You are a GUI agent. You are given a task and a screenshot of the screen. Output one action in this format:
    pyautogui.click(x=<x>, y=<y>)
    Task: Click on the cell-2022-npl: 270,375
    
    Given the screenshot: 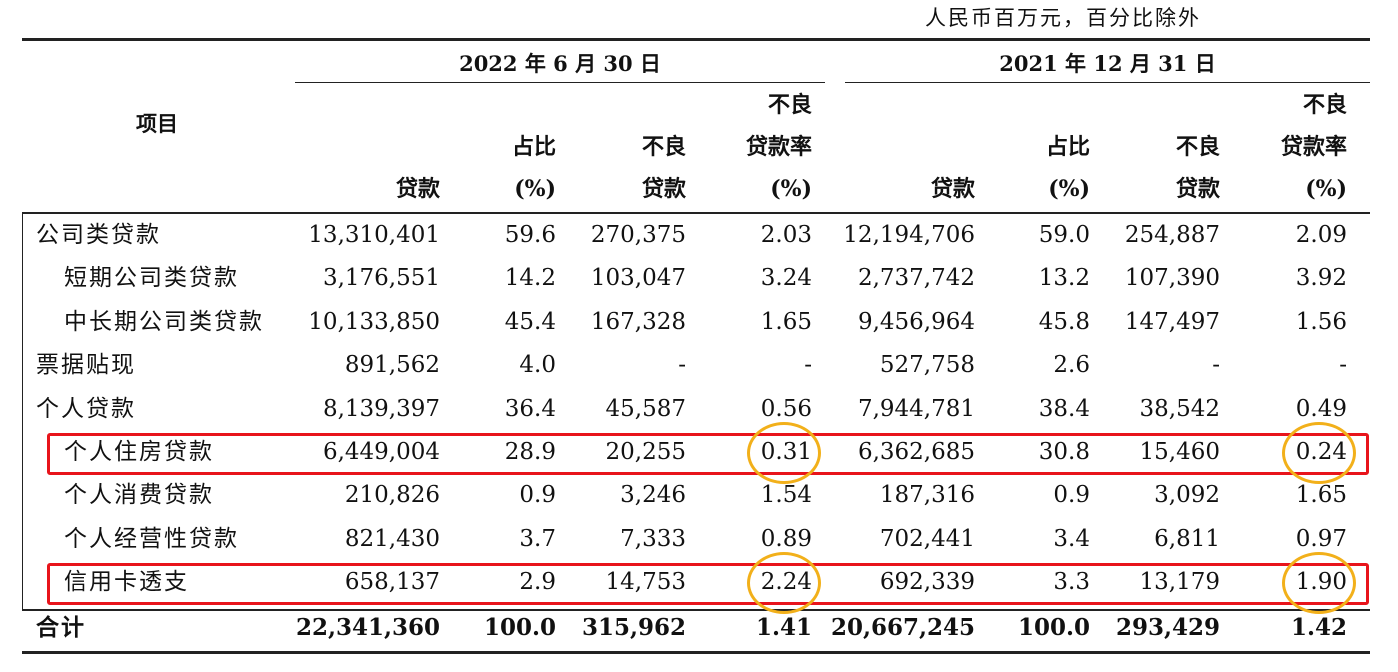 What is the action you would take?
    pyautogui.click(x=638, y=235)
    